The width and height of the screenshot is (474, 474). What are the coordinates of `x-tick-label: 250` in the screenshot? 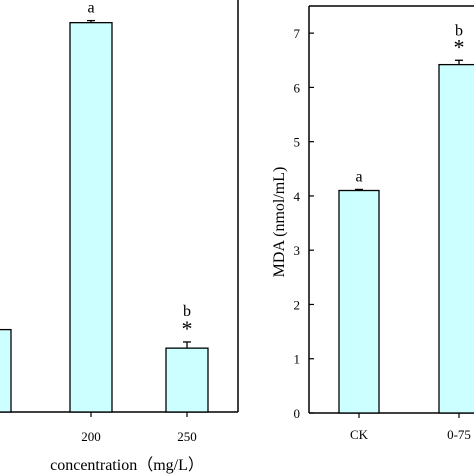 It's located at (187, 436).